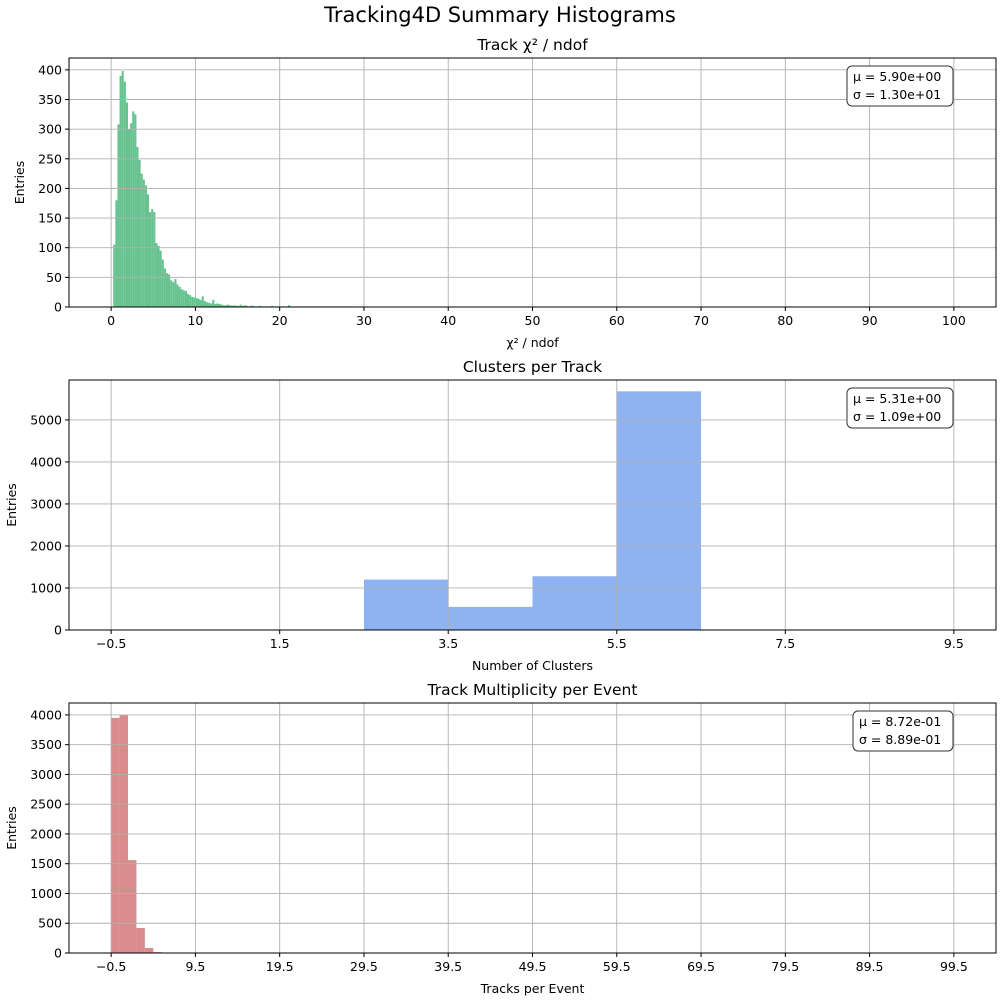 This screenshot has width=1000, height=1000. I want to click on clusters-xtick-label: 5.5, so click(617, 643).